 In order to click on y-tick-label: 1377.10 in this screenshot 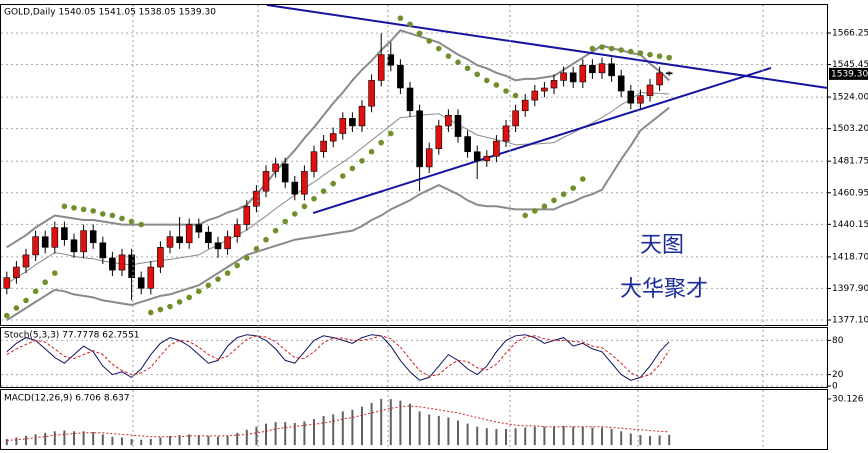, I will do `click(850, 320)`.